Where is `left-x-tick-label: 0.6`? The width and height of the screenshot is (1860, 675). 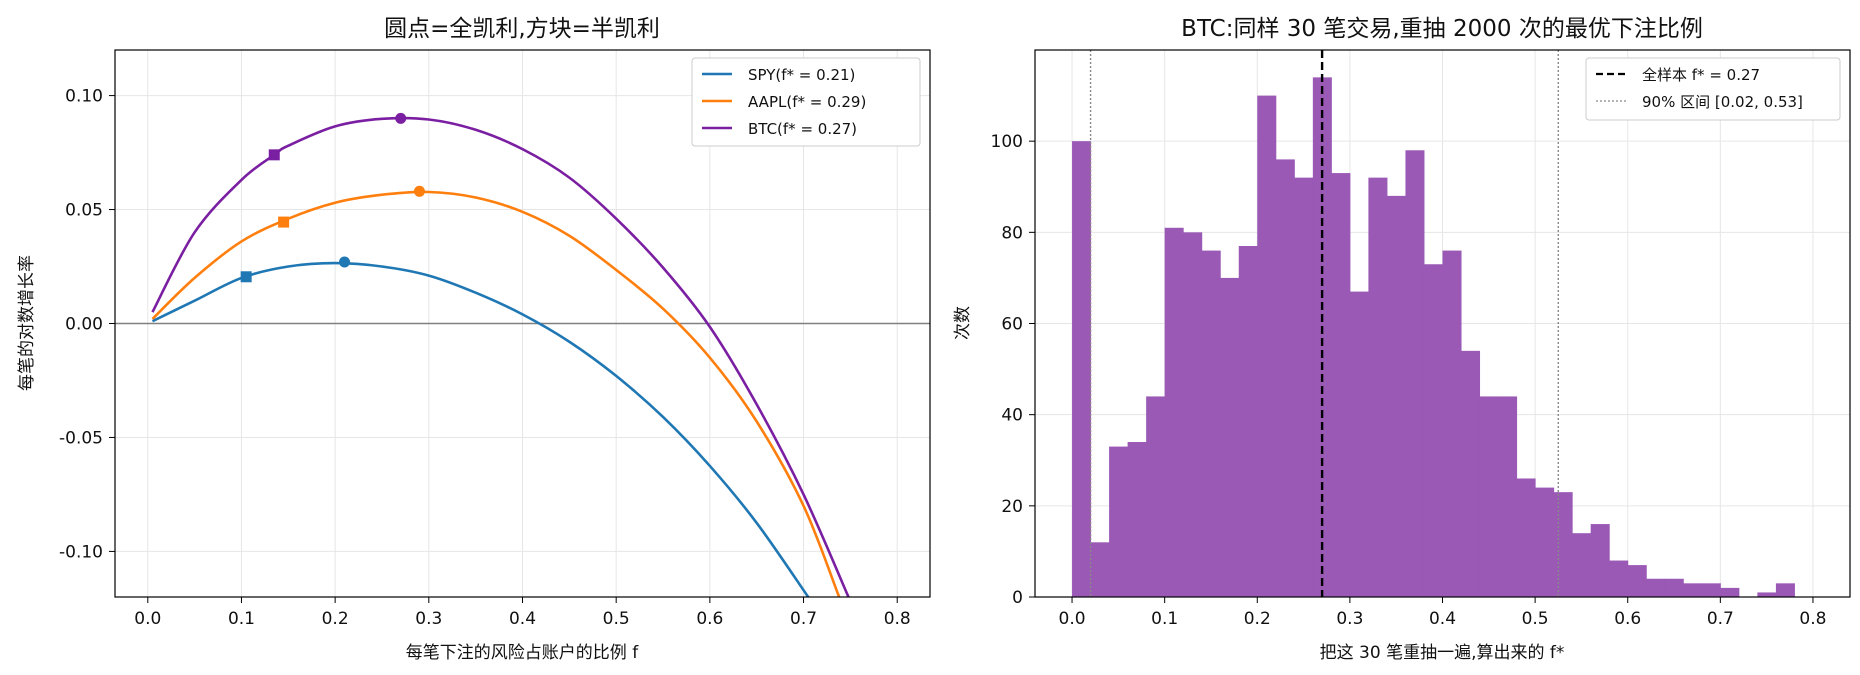 left-x-tick-label: 0.6 is located at coordinates (709, 619).